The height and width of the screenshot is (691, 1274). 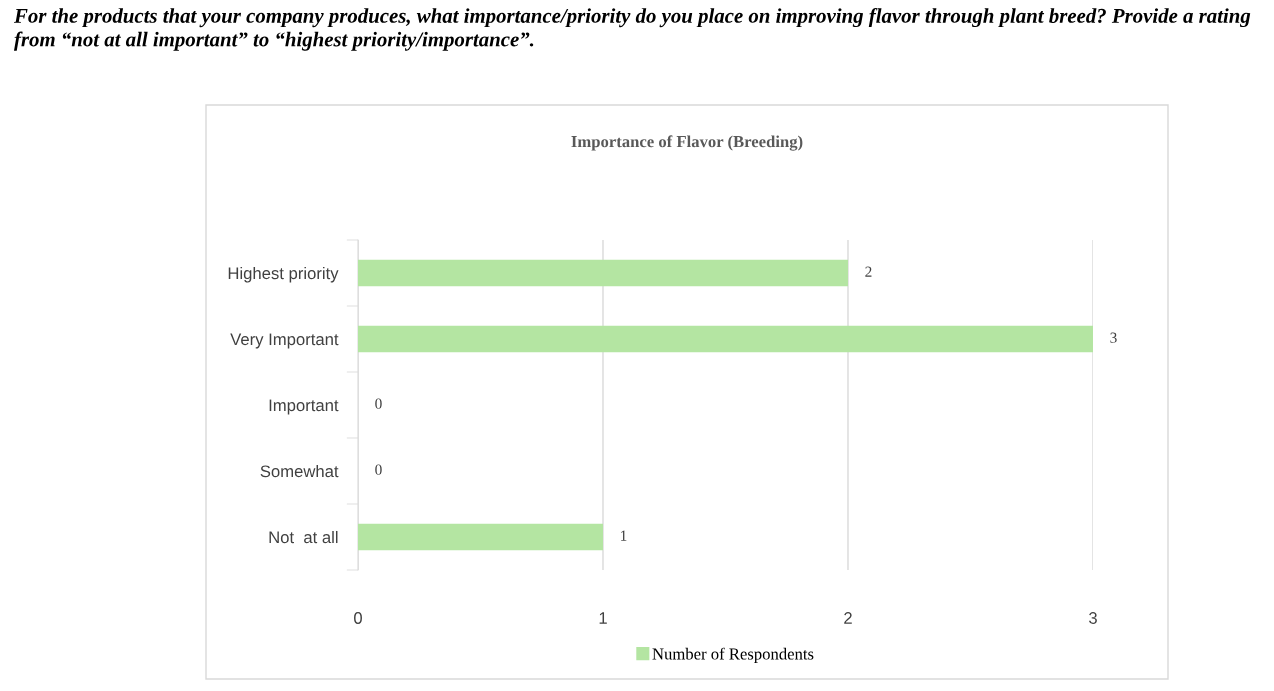 What do you see at coordinates (868, 271) in the screenshot?
I see `data-label: 2` at bounding box center [868, 271].